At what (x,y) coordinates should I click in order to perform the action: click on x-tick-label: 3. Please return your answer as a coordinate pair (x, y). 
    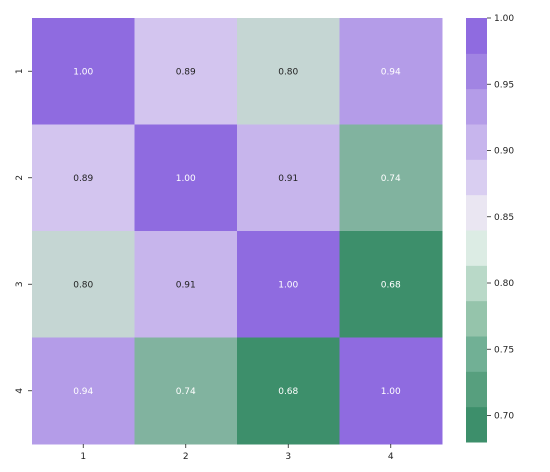
    Looking at the image, I should click on (288, 457).